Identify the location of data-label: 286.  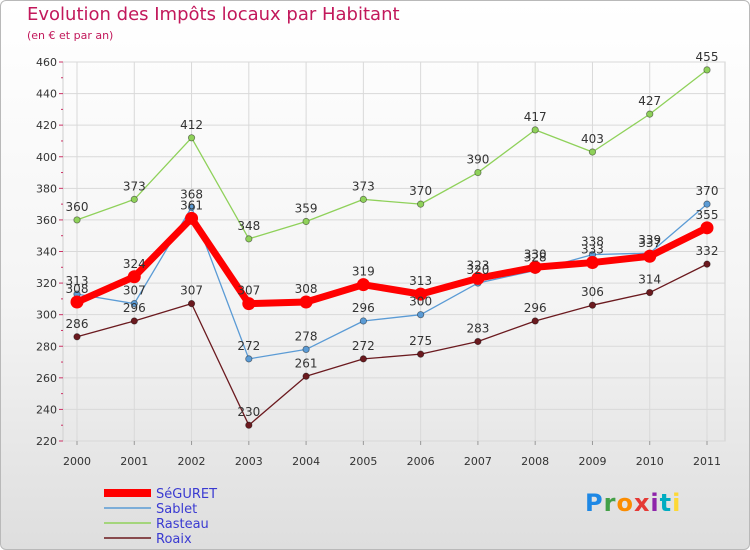
(77, 324).